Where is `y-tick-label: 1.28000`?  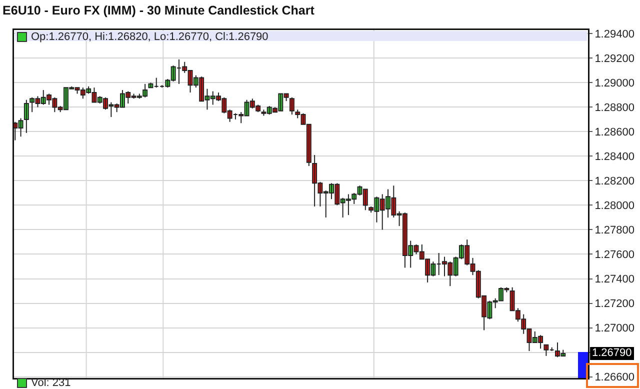
y-tick-label: 1.28000 is located at coordinates (614, 206).